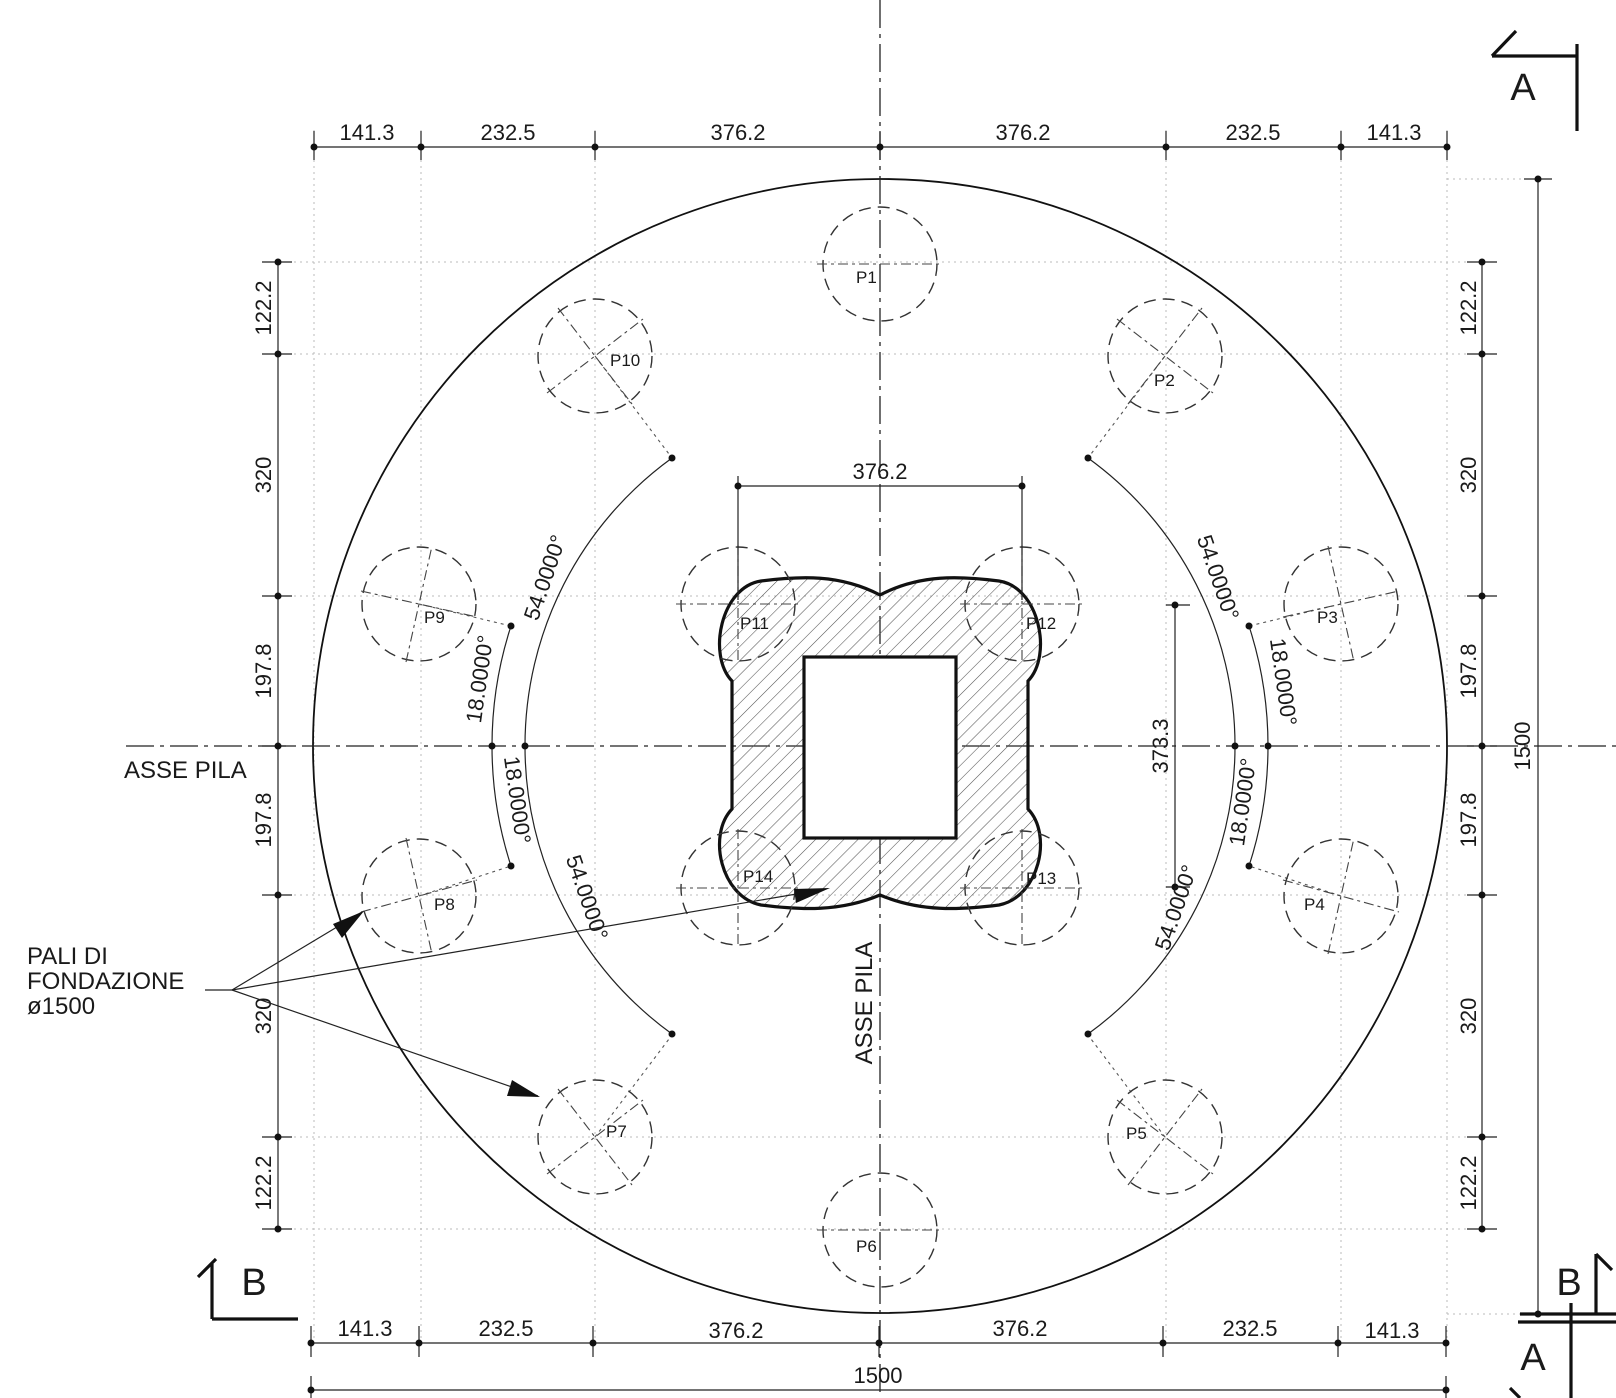  Describe the element at coordinates (1176, 908) in the screenshot. I see `angle-right-lower-54: 54.0000°` at that location.